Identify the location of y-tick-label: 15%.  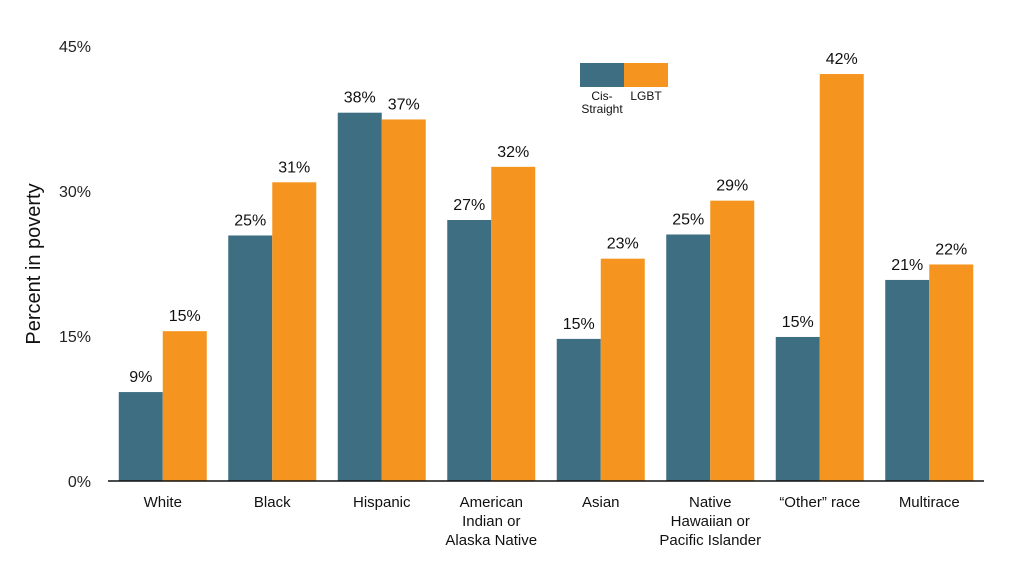
(75, 337).